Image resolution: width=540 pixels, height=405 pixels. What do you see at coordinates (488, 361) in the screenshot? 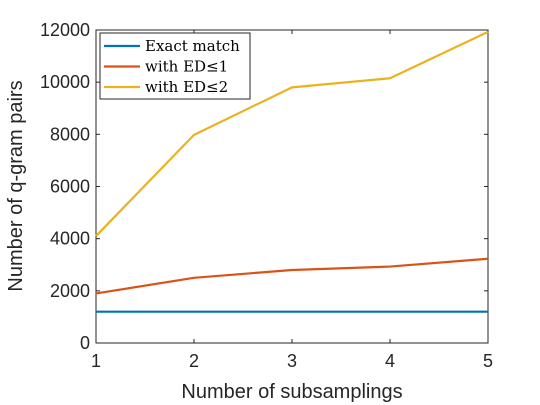
I see `x-tick-label: 5` at bounding box center [488, 361].